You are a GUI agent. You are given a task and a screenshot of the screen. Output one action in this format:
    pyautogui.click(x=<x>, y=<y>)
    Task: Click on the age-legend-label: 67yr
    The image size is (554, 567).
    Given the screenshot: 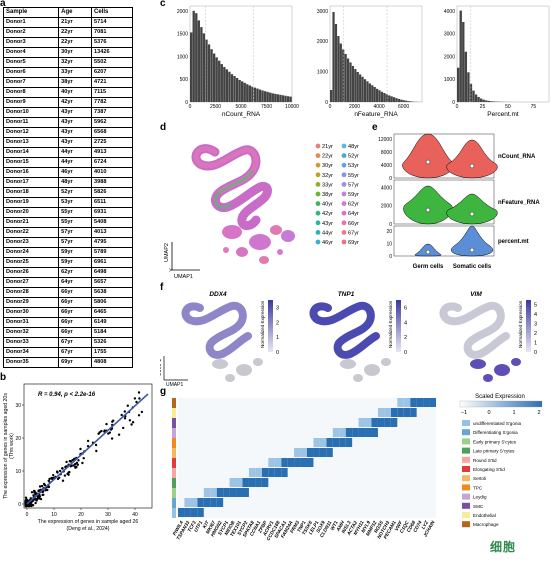 What is the action you would take?
    pyautogui.click(x=353, y=233)
    